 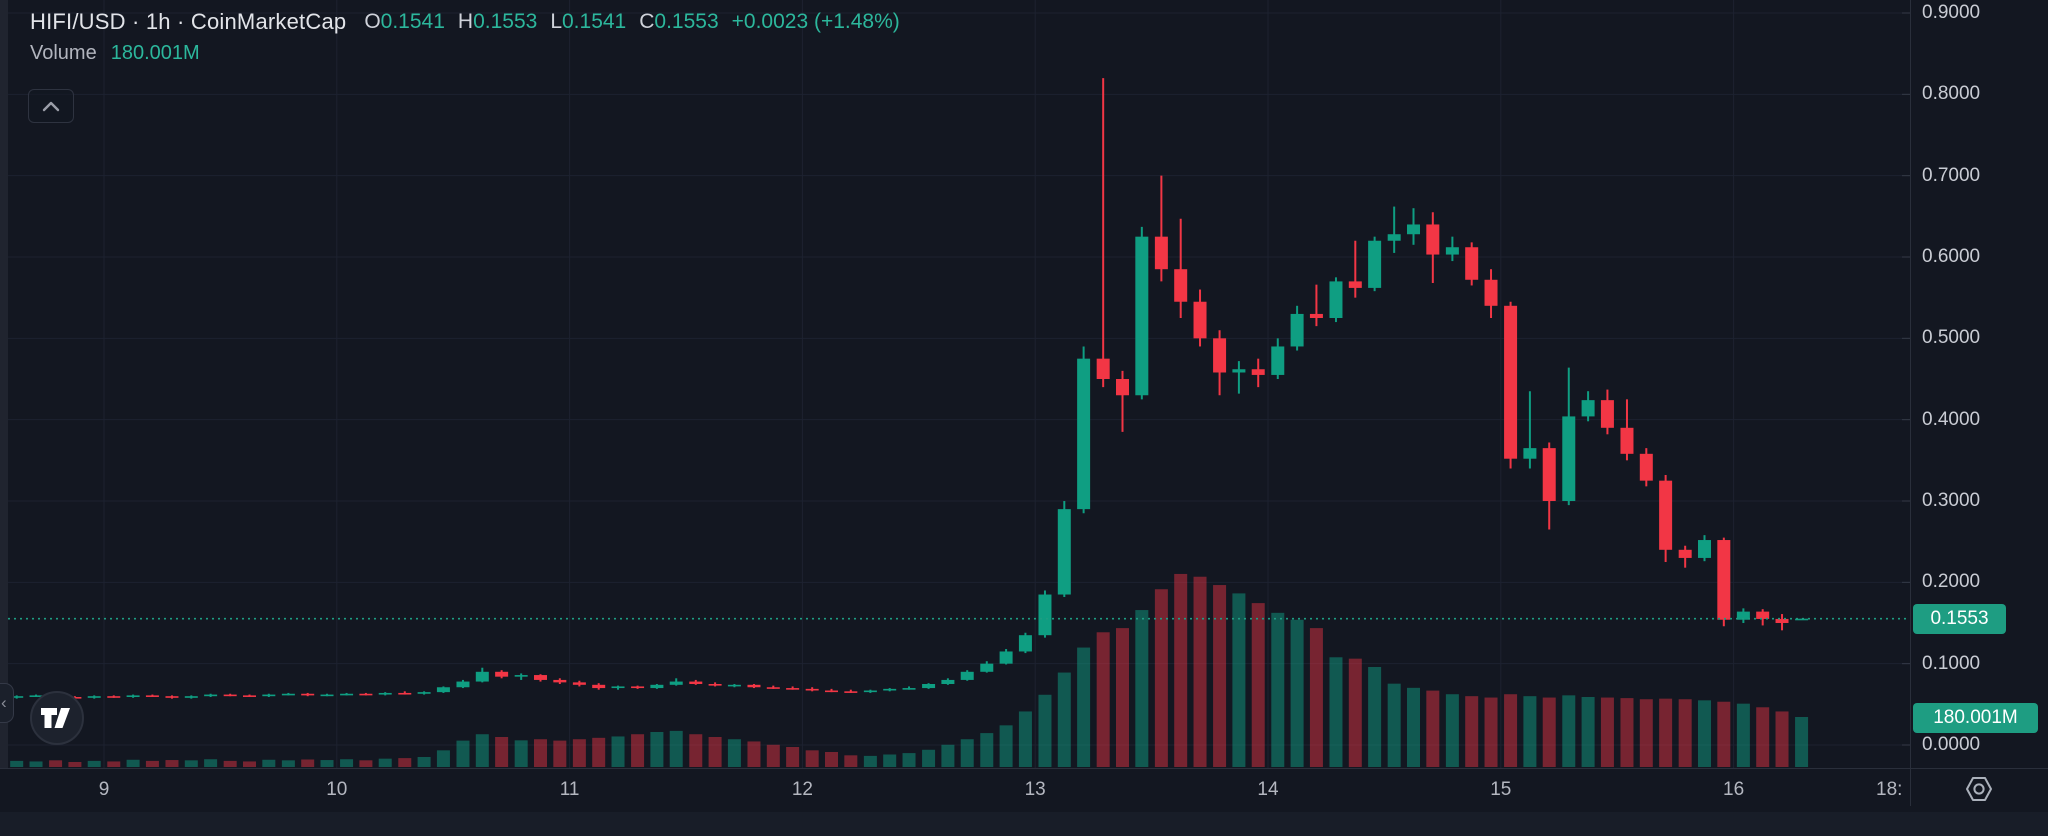 What do you see at coordinates (4, 702) in the screenshot?
I see `chevron-left-icon: ‹` at bounding box center [4, 702].